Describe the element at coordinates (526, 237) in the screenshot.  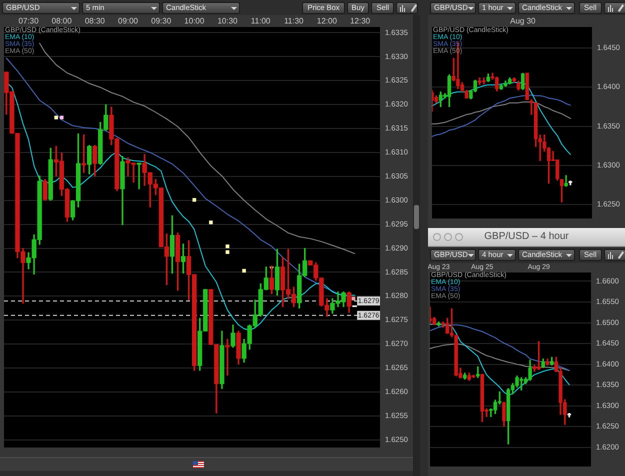
I see `chart-title: GBP/USD – 4 hour` at that location.